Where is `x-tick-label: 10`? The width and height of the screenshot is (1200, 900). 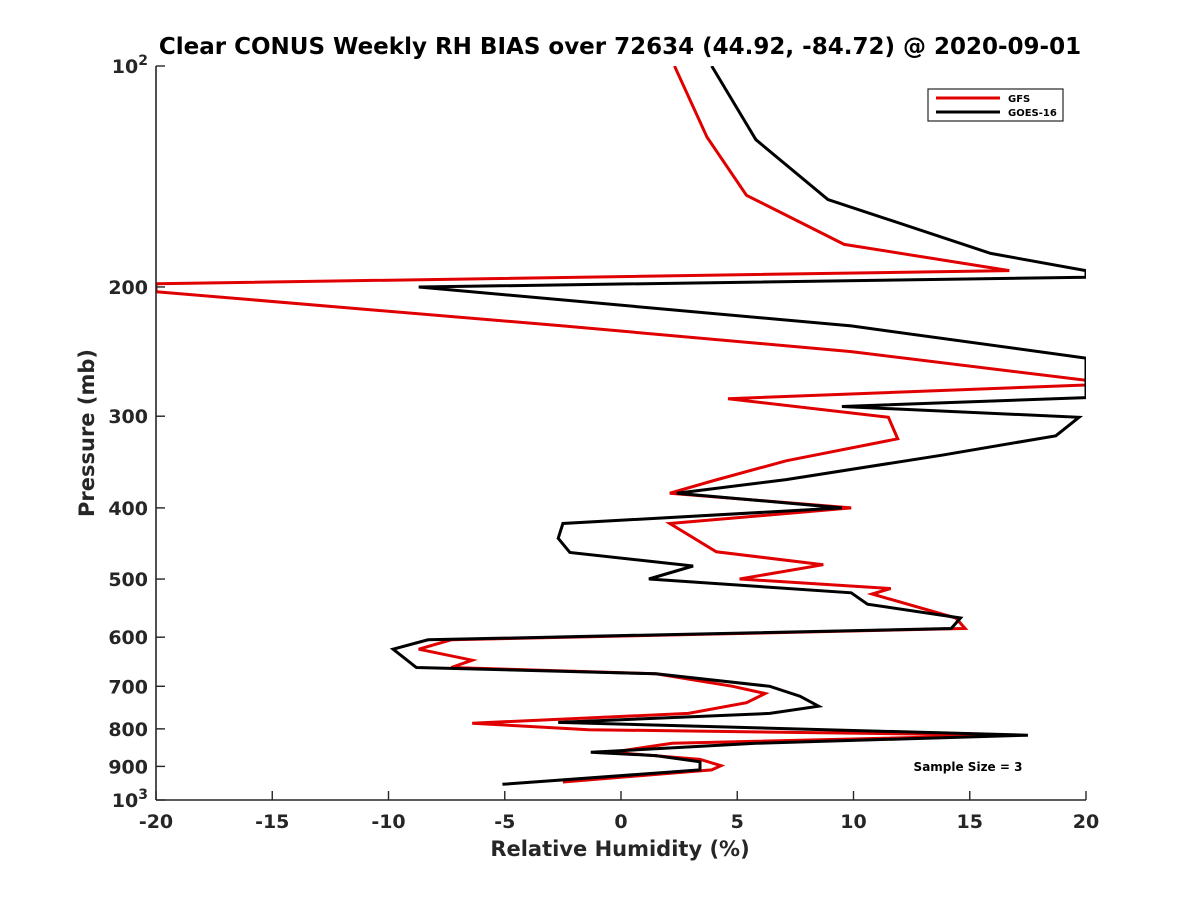 x-tick-label: 10 is located at coordinates (853, 822).